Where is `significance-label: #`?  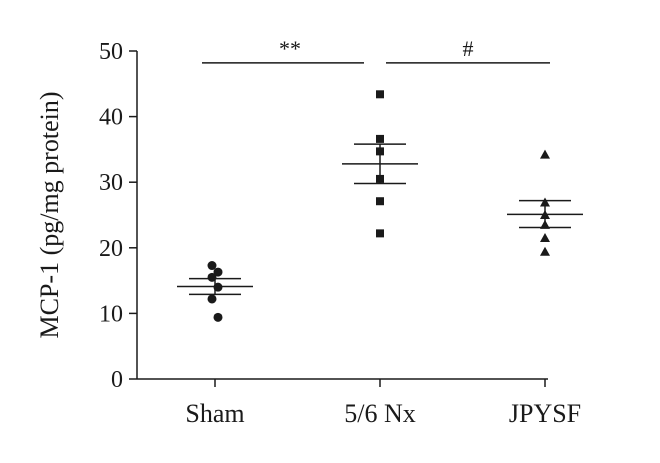
significance-label: # is located at coordinates (468, 48).